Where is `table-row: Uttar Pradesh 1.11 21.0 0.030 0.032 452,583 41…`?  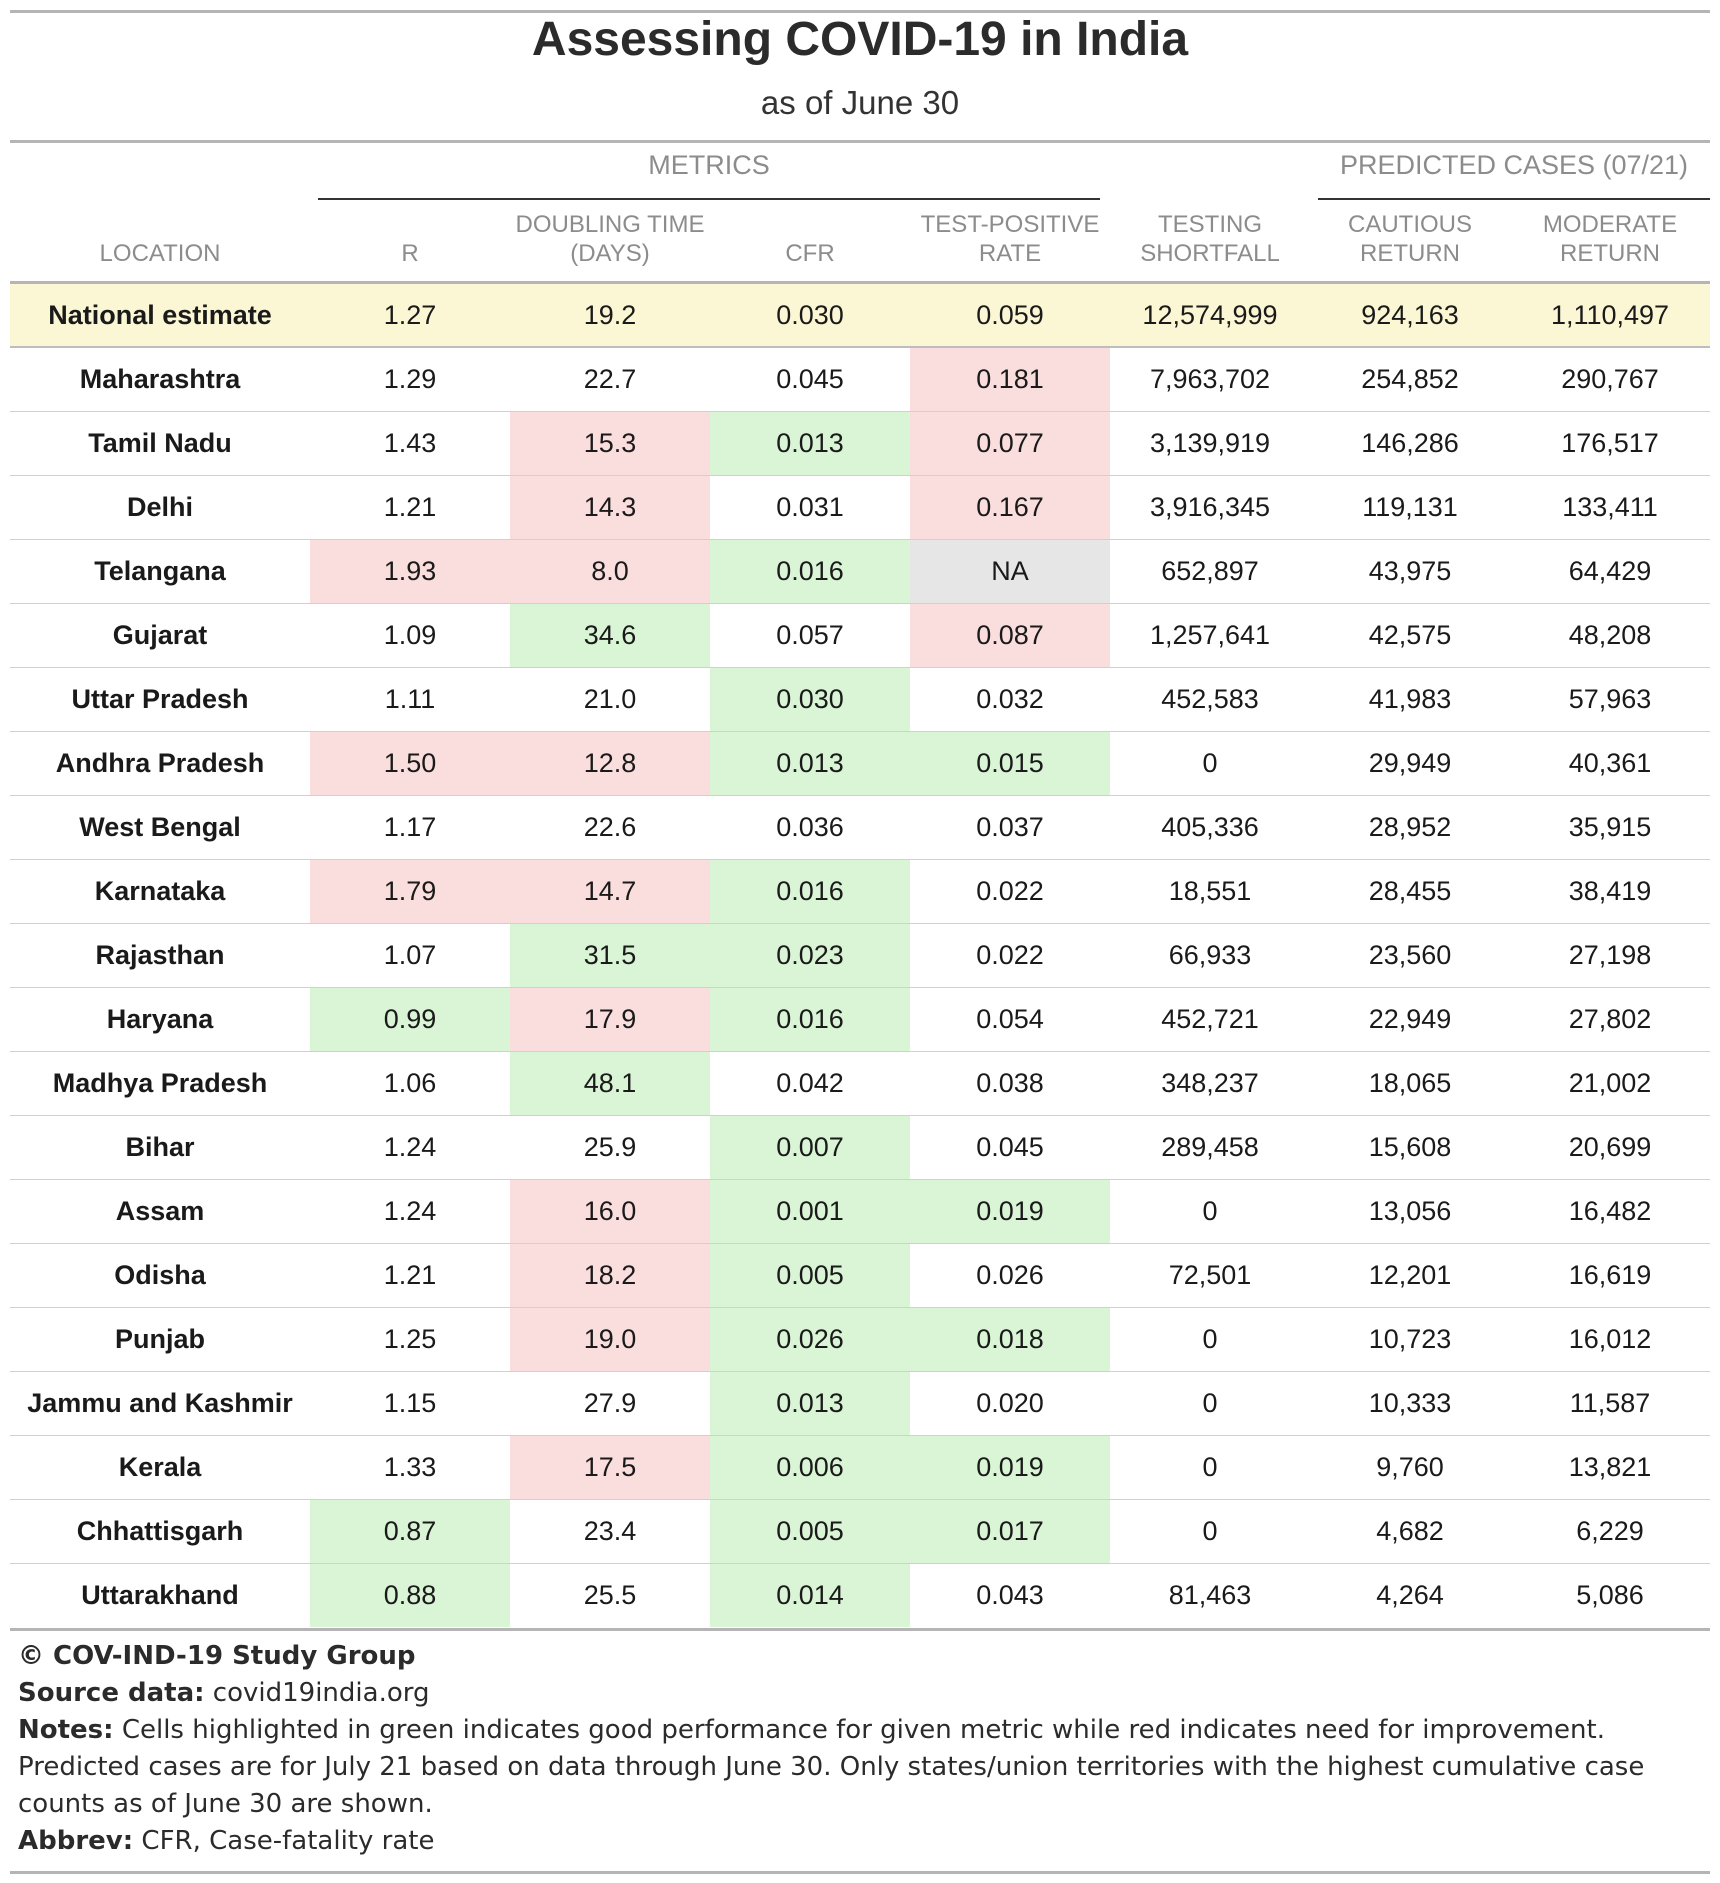 table-row: Uttar Pradesh 1.11 21.0 0.030 0.032 452,583 41… is located at coordinates (860, 700).